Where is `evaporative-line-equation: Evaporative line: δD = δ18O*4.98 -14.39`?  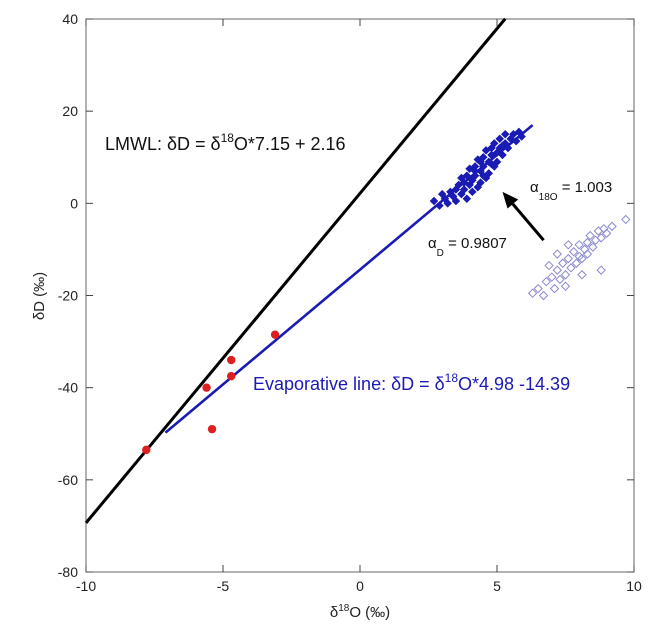
evaporative-line-equation: Evaporative line: δD = δ18O*4.98 -14.39 is located at coordinates (411, 382).